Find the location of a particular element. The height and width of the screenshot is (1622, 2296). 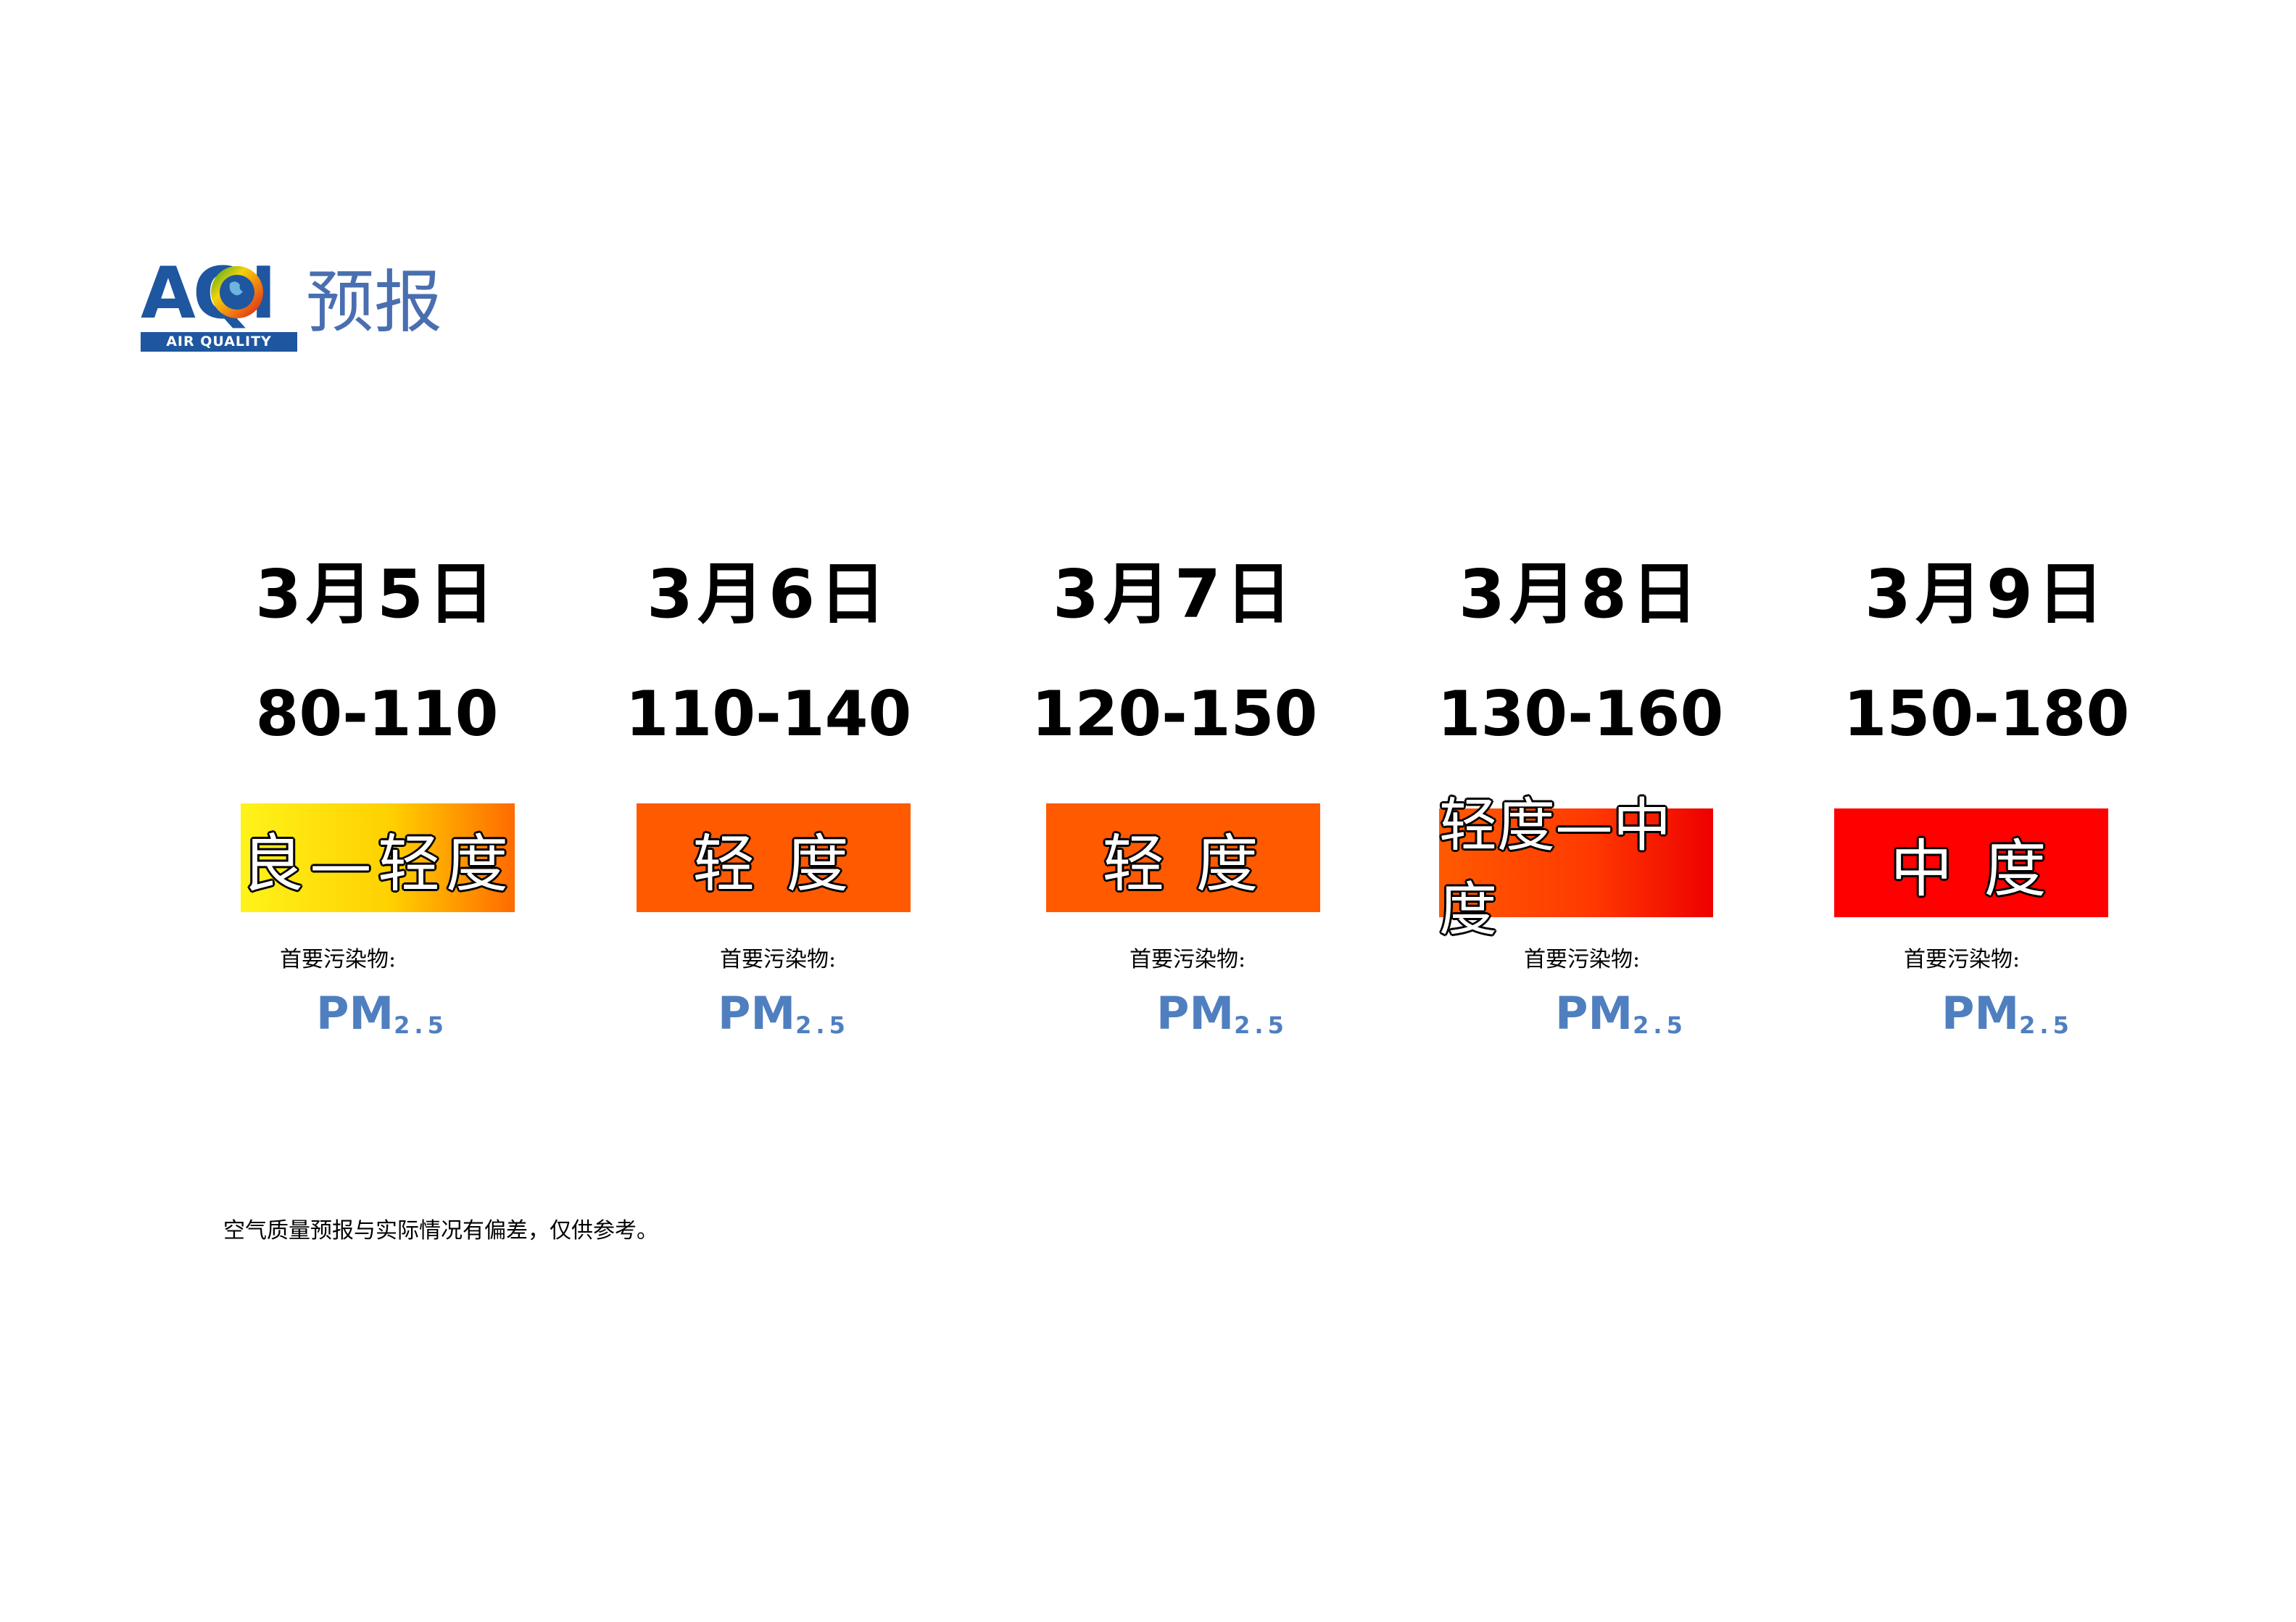

forecast-date: 3月6日 is located at coordinates (768, 594).